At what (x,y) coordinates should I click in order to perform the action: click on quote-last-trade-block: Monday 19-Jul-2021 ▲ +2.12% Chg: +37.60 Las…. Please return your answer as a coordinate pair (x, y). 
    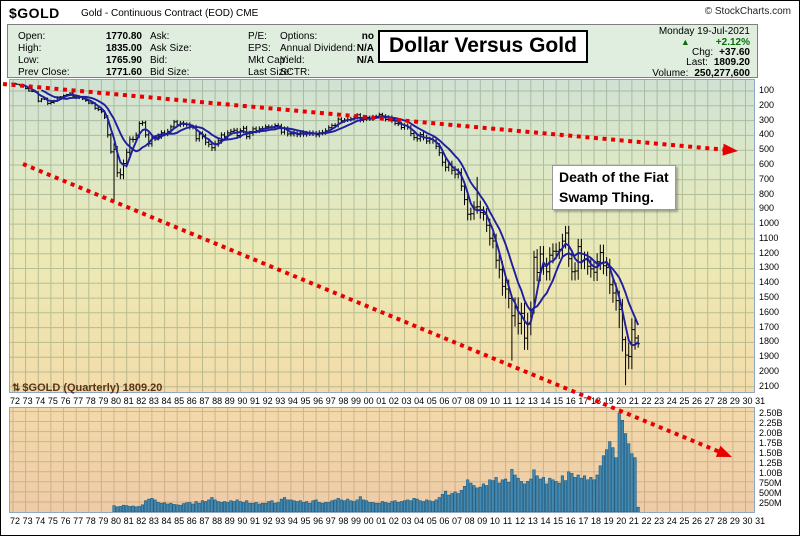
    Looking at the image, I should click on (665, 52).